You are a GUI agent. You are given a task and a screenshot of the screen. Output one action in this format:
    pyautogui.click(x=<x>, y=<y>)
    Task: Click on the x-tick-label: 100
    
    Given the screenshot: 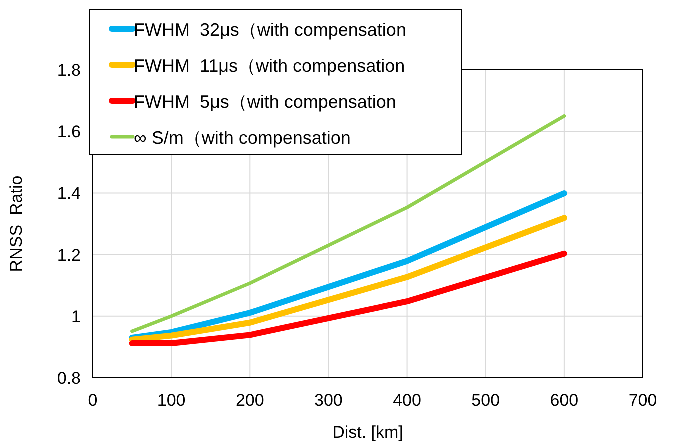 What is the action you would take?
    pyautogui.click(x=171, y=400)
    